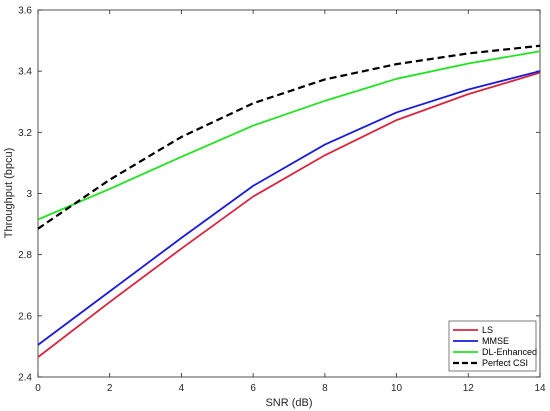  I want to click on y-tick-label: 3.6, so click(25, 11).